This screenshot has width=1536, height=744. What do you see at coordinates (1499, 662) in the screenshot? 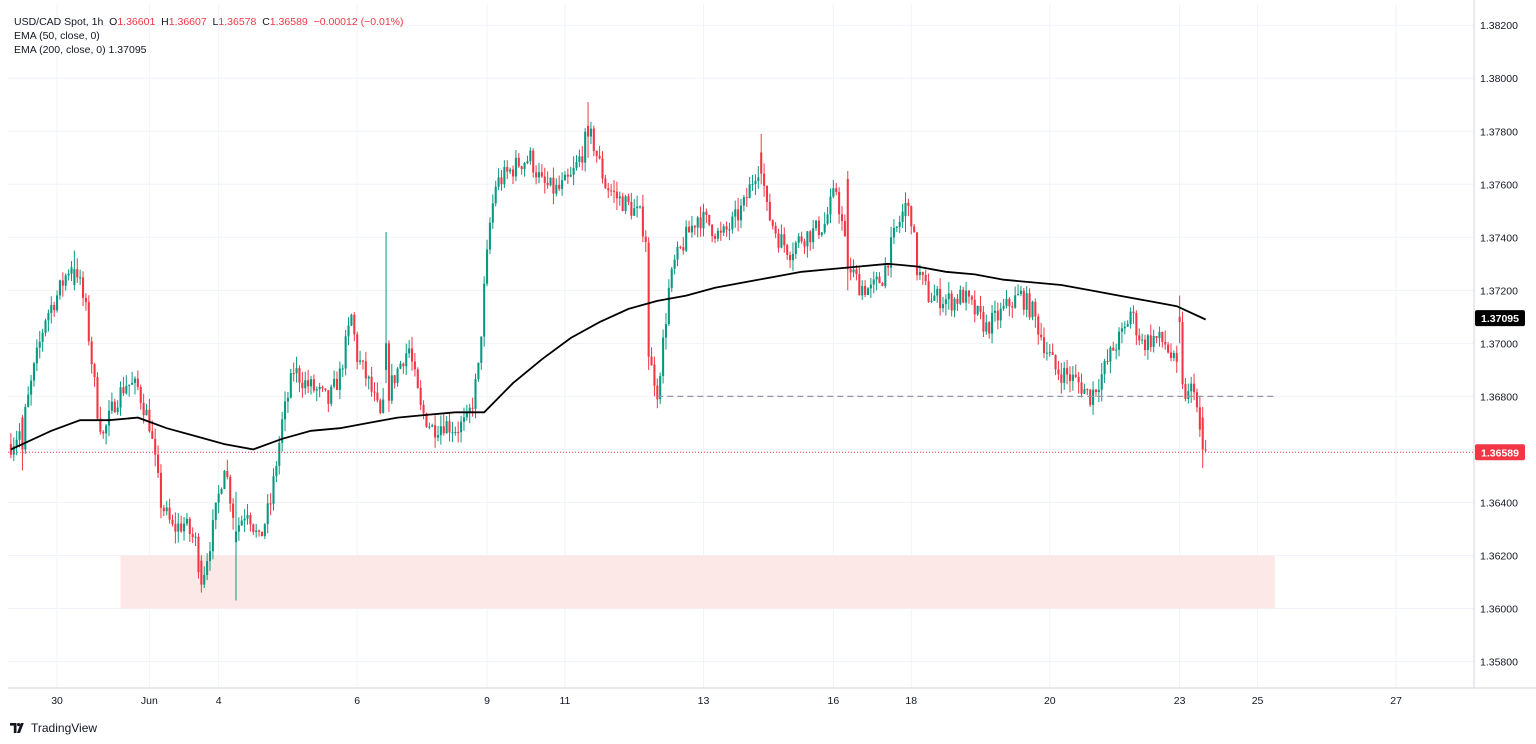
I see `y-tick-label: 1.35800` at bounding box center [1499, 662].